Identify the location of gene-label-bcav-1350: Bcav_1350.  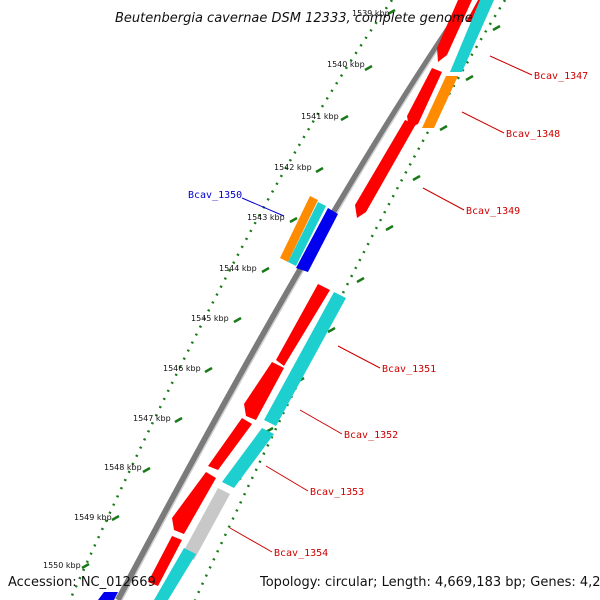
(215, 195).